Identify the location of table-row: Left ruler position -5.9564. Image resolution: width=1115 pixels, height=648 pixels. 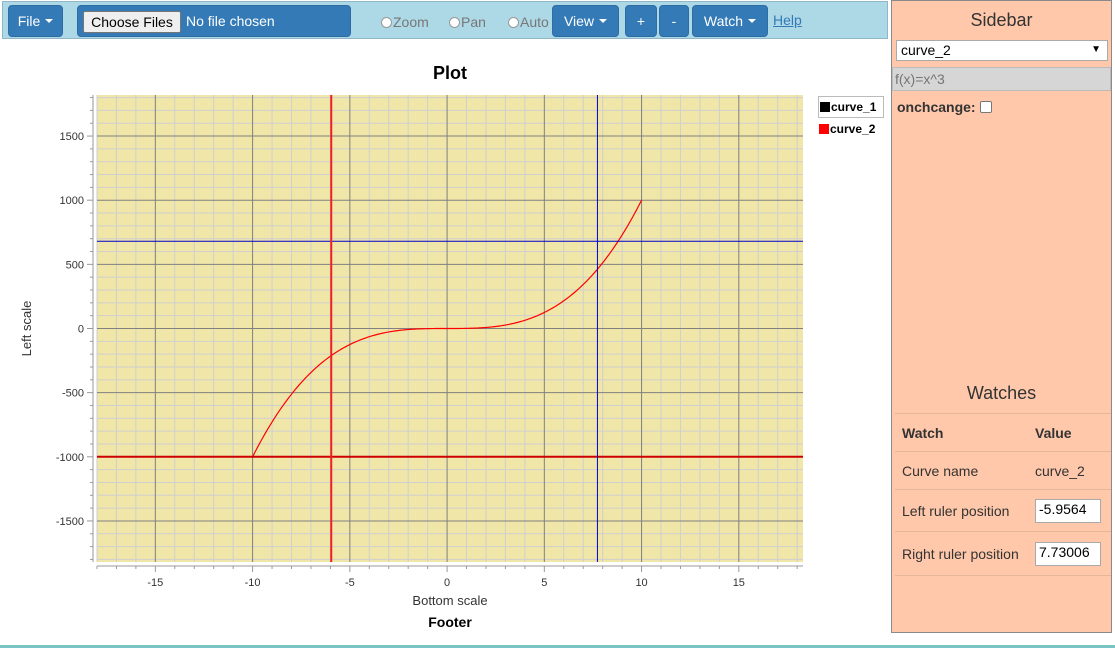
(1003, 510).